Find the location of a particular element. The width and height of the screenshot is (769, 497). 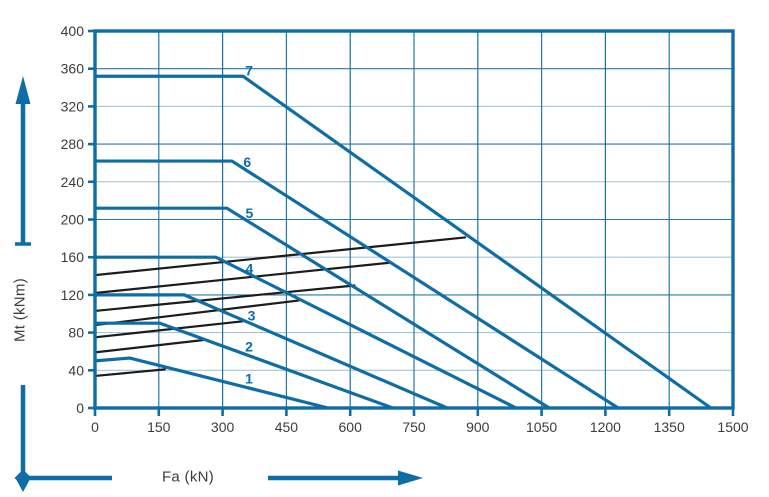

origin-marker-node-icon is located at coordinates (23, 478).